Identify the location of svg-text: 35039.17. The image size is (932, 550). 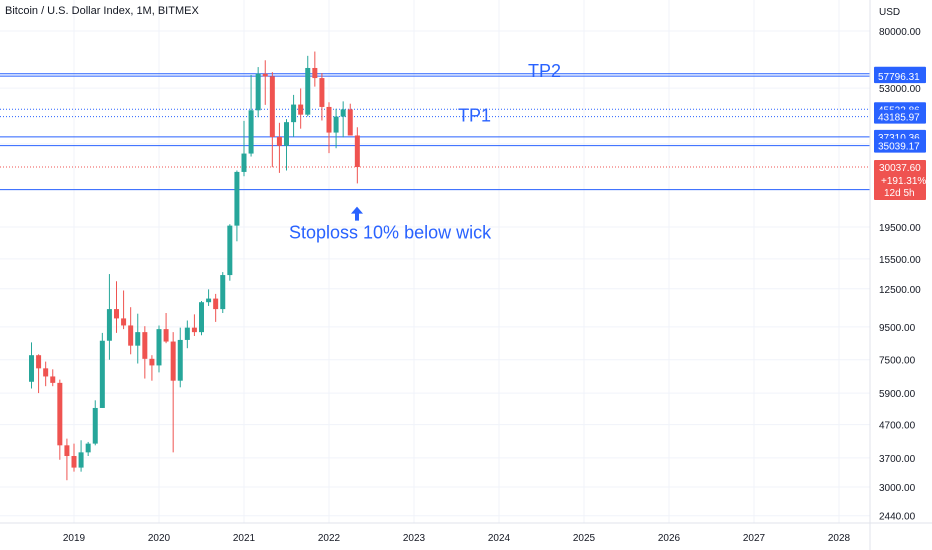
(899, 147).